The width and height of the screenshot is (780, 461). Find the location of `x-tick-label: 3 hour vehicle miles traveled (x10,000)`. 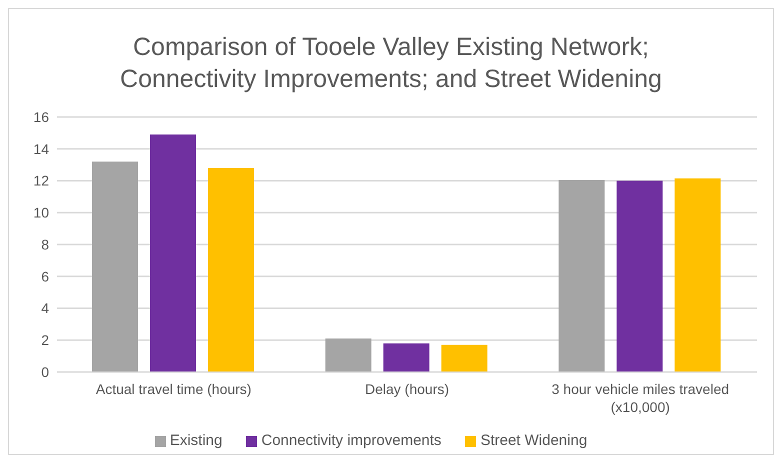

x-tick-label: 3 hour vehicle miles traveled (x10,000) is located at coordinates (641, 398).